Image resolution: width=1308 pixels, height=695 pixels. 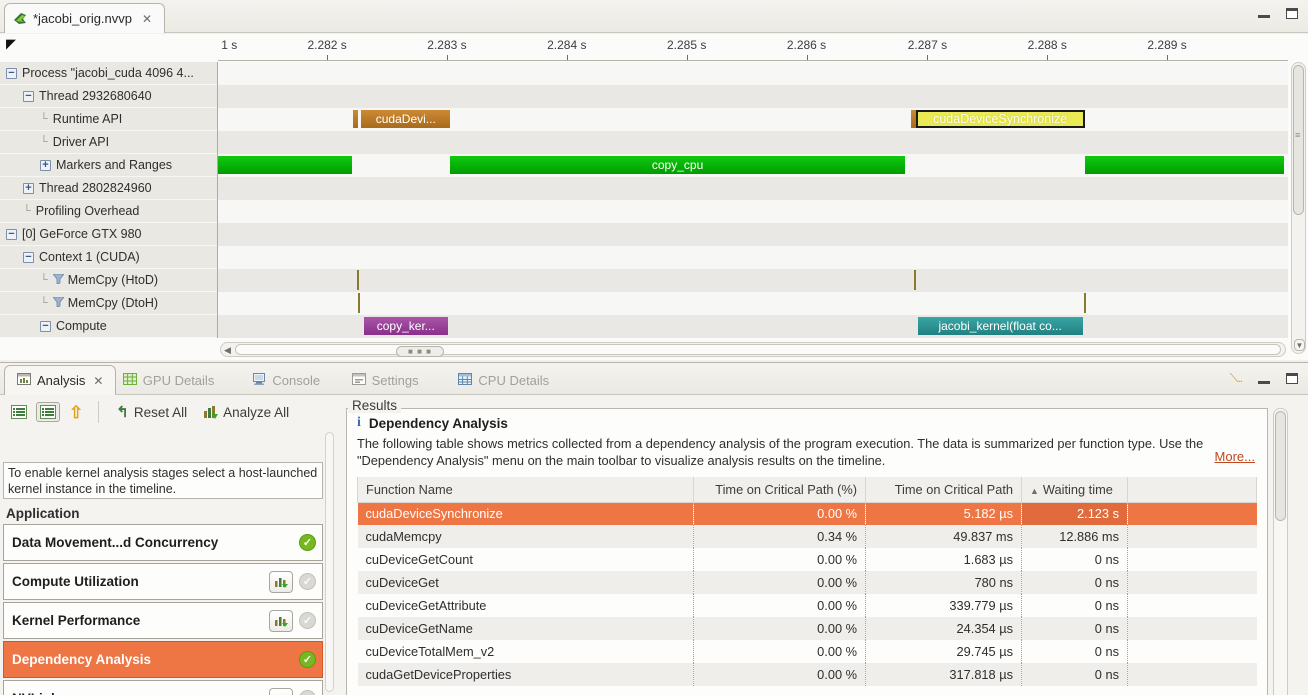 What do you see at coordinates (1298, 140) in the screenshot?
I see `vscroll-thumb` at bounding box center [1298, 140].